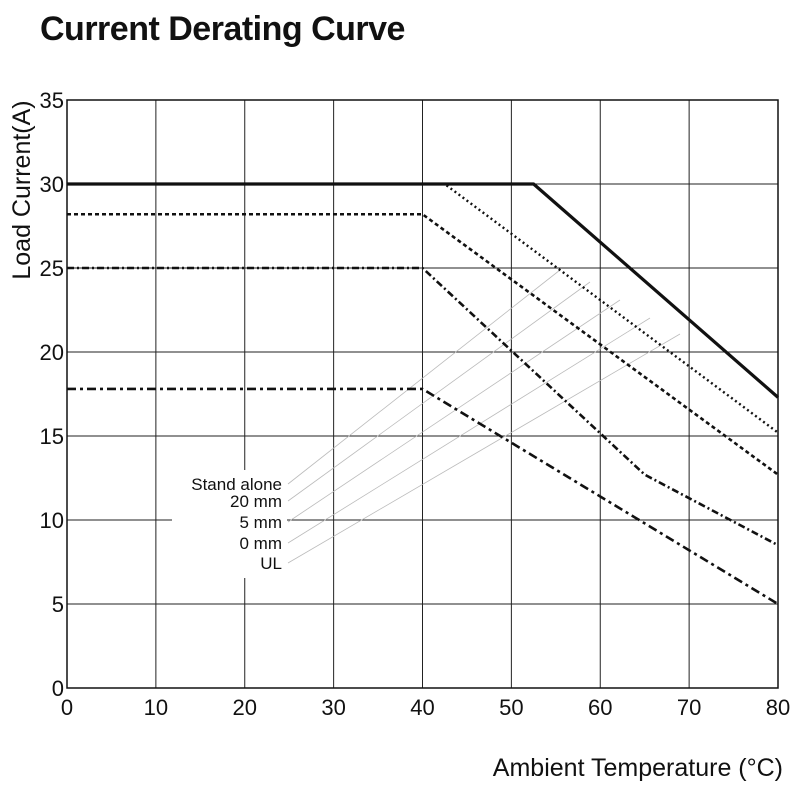 This screenshot has height=800, width=800. I want to click on y-axis-label: Load Current(A), so click(22, 189).